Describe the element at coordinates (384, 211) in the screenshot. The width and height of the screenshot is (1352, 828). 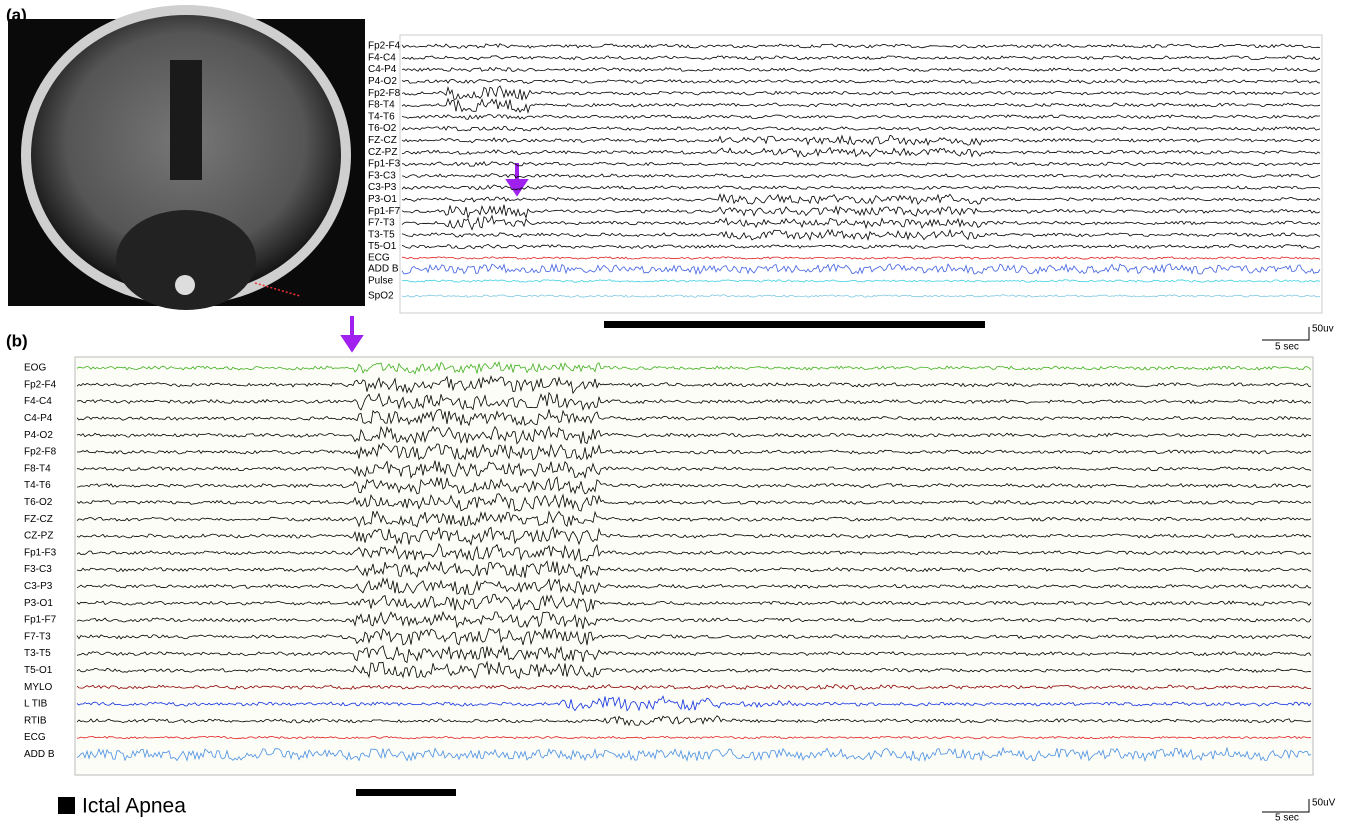
I see `channel-label: Fp1-F7` at that location.